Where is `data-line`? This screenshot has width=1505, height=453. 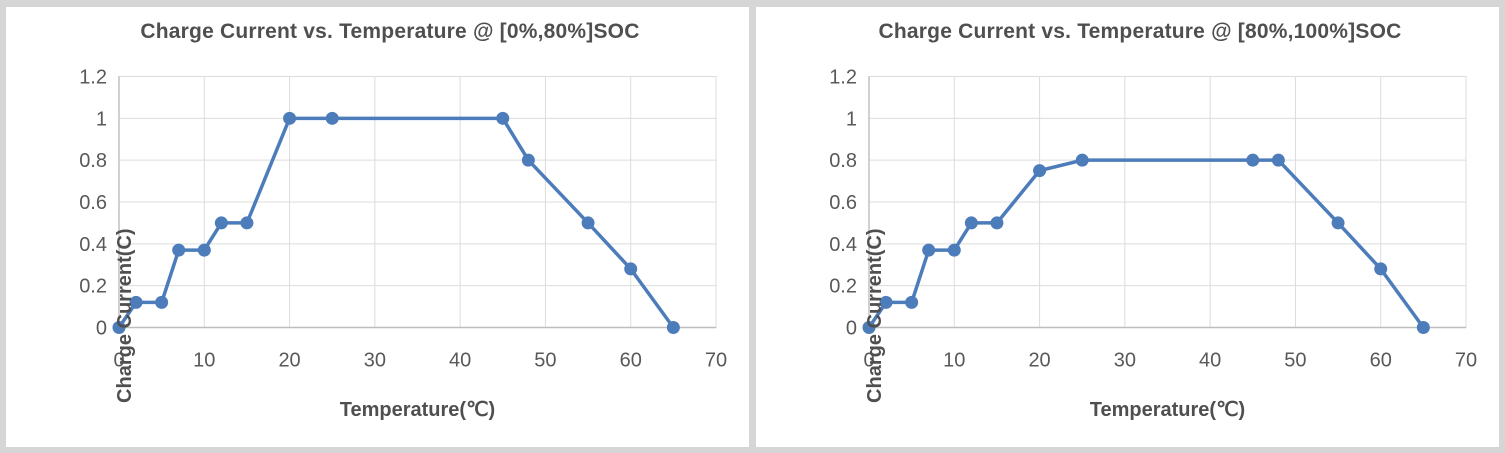
data-line is located at coordinates (1146, 244).